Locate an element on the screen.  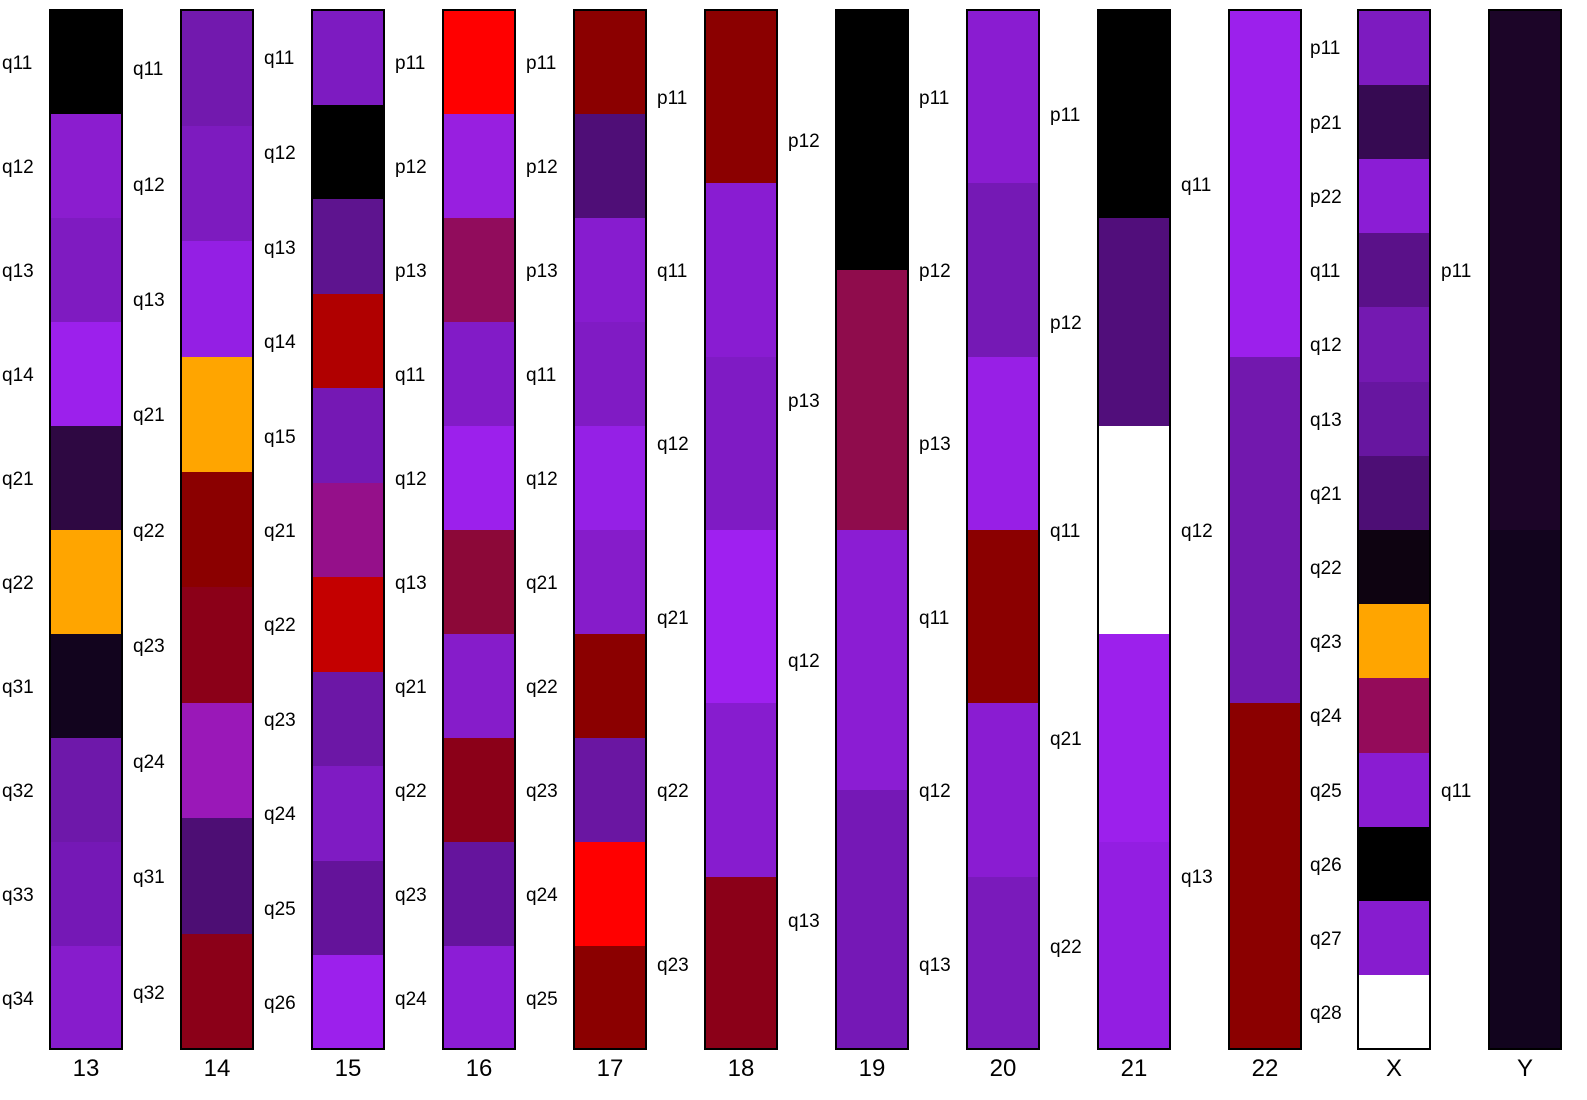
chromosome-label: 21 is located at coordinates (1134, 1068).